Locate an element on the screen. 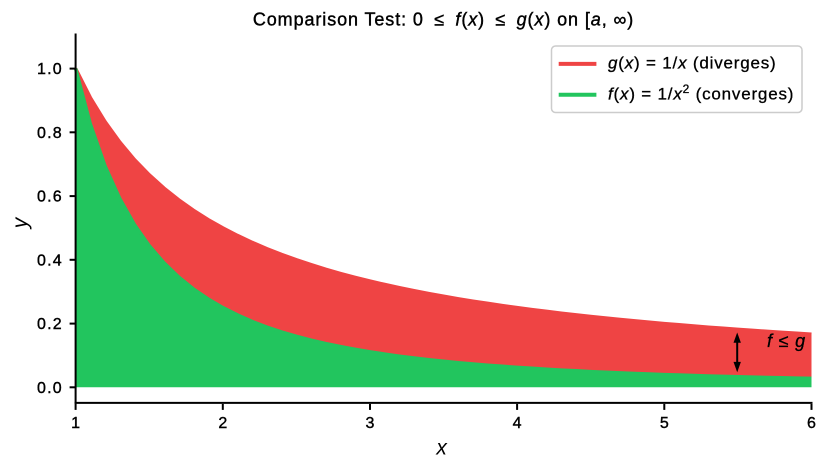 The image size is (827, 474). svg-text: x is located at coordinates (441, 448).